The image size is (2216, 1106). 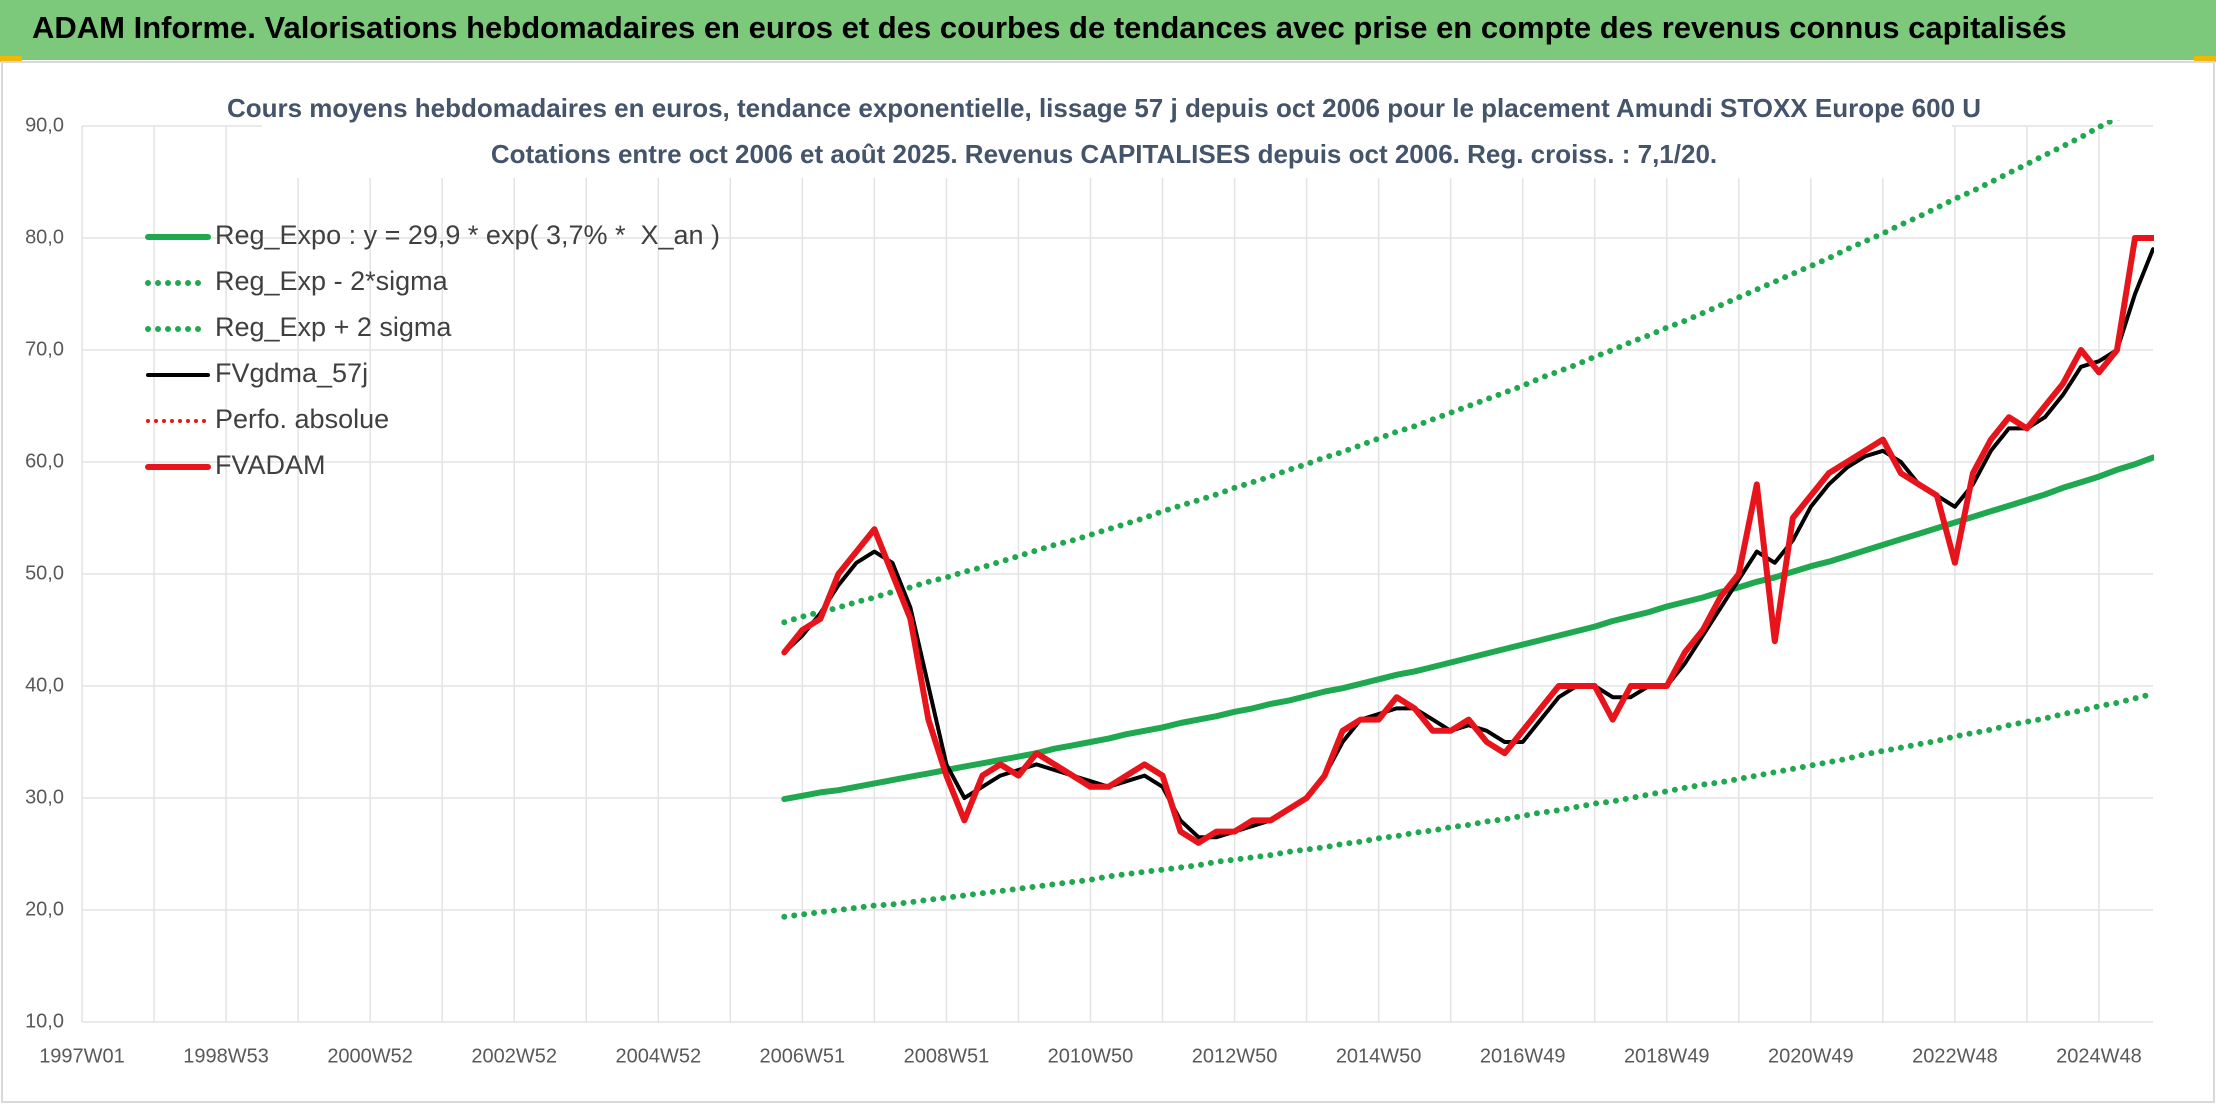 I want to click on y-tick-label: 70,0, so click(x=44, y=349).